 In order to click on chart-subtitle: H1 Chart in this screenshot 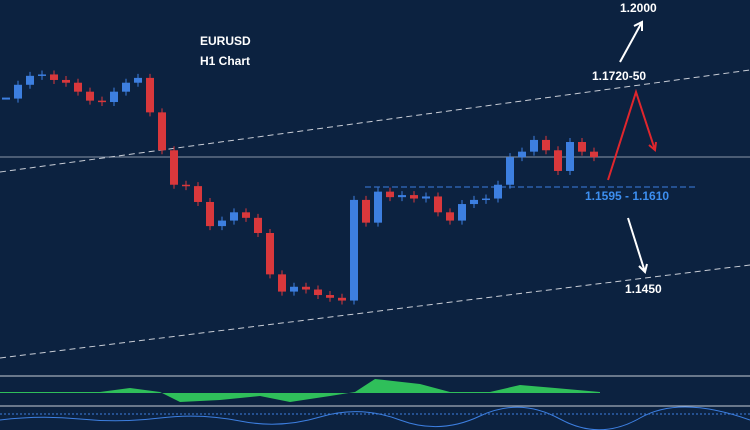, I will do `click(225, 61)`.